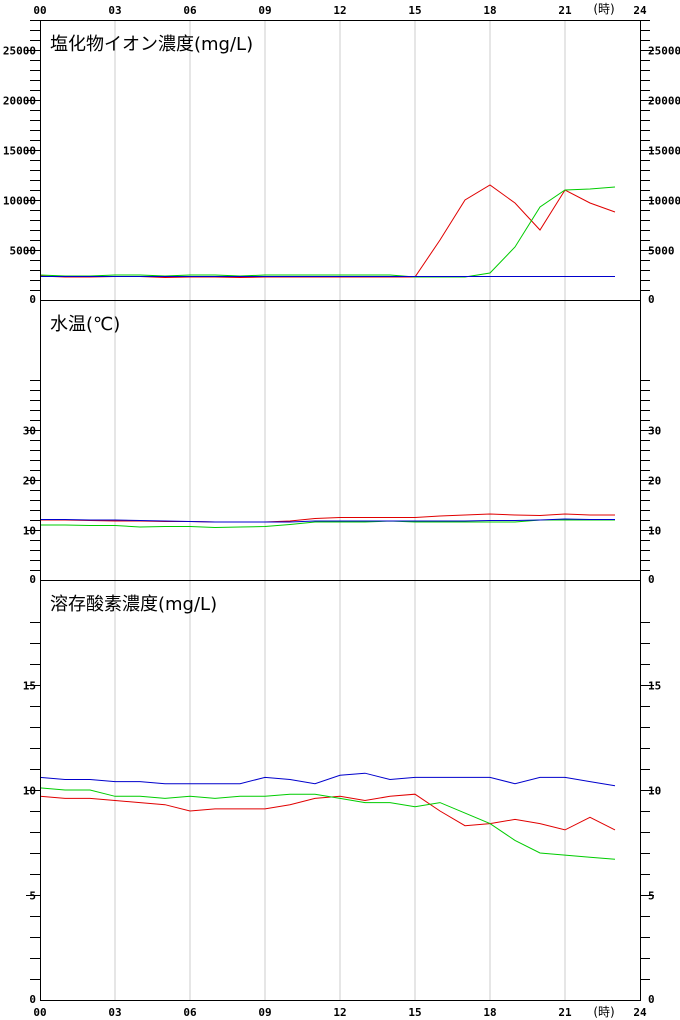  Describe the element at coordinates (565, 10) in the screenshot. I see `x-tick-label-top: 21` at that location.